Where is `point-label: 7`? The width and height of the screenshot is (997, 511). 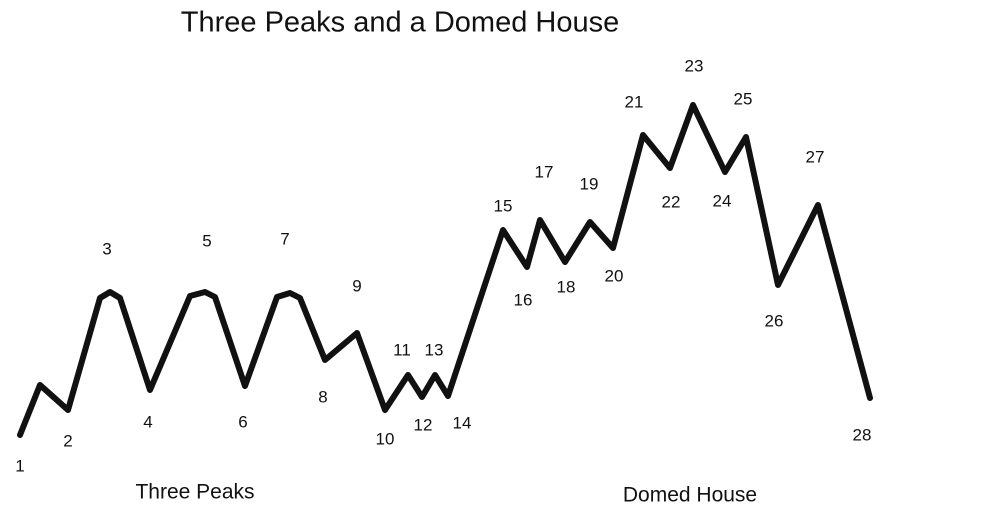 point-label: 7 is located at coordinates (284, 238).